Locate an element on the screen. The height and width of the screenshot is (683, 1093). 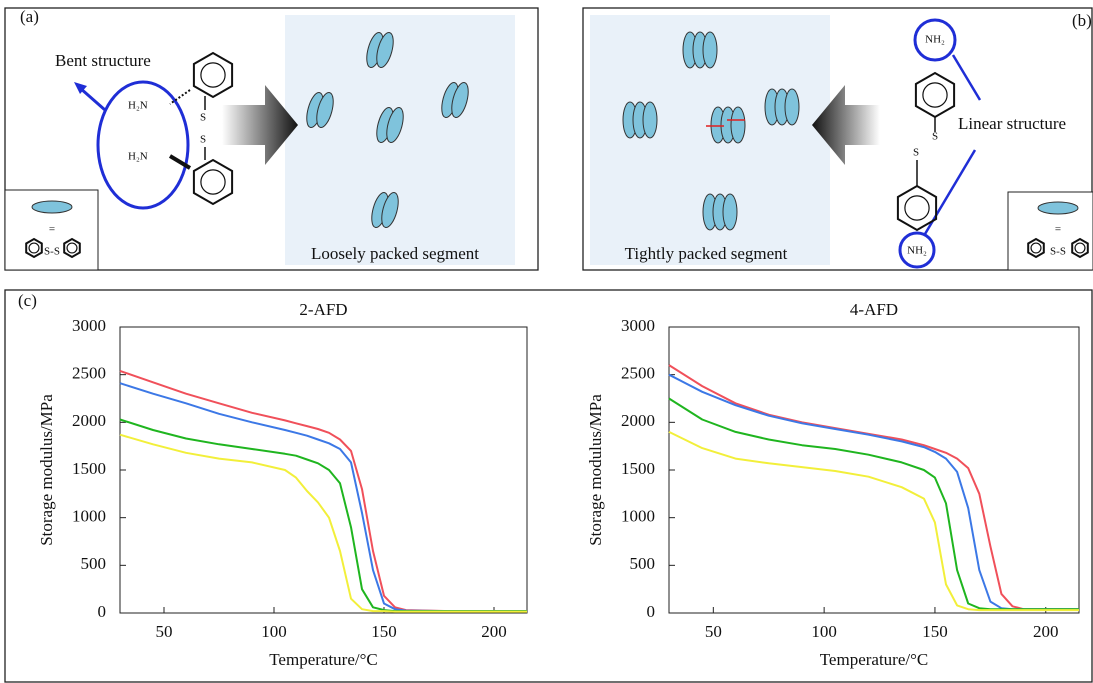
atom-label: NH₂ is located at coordinates (917, 251).